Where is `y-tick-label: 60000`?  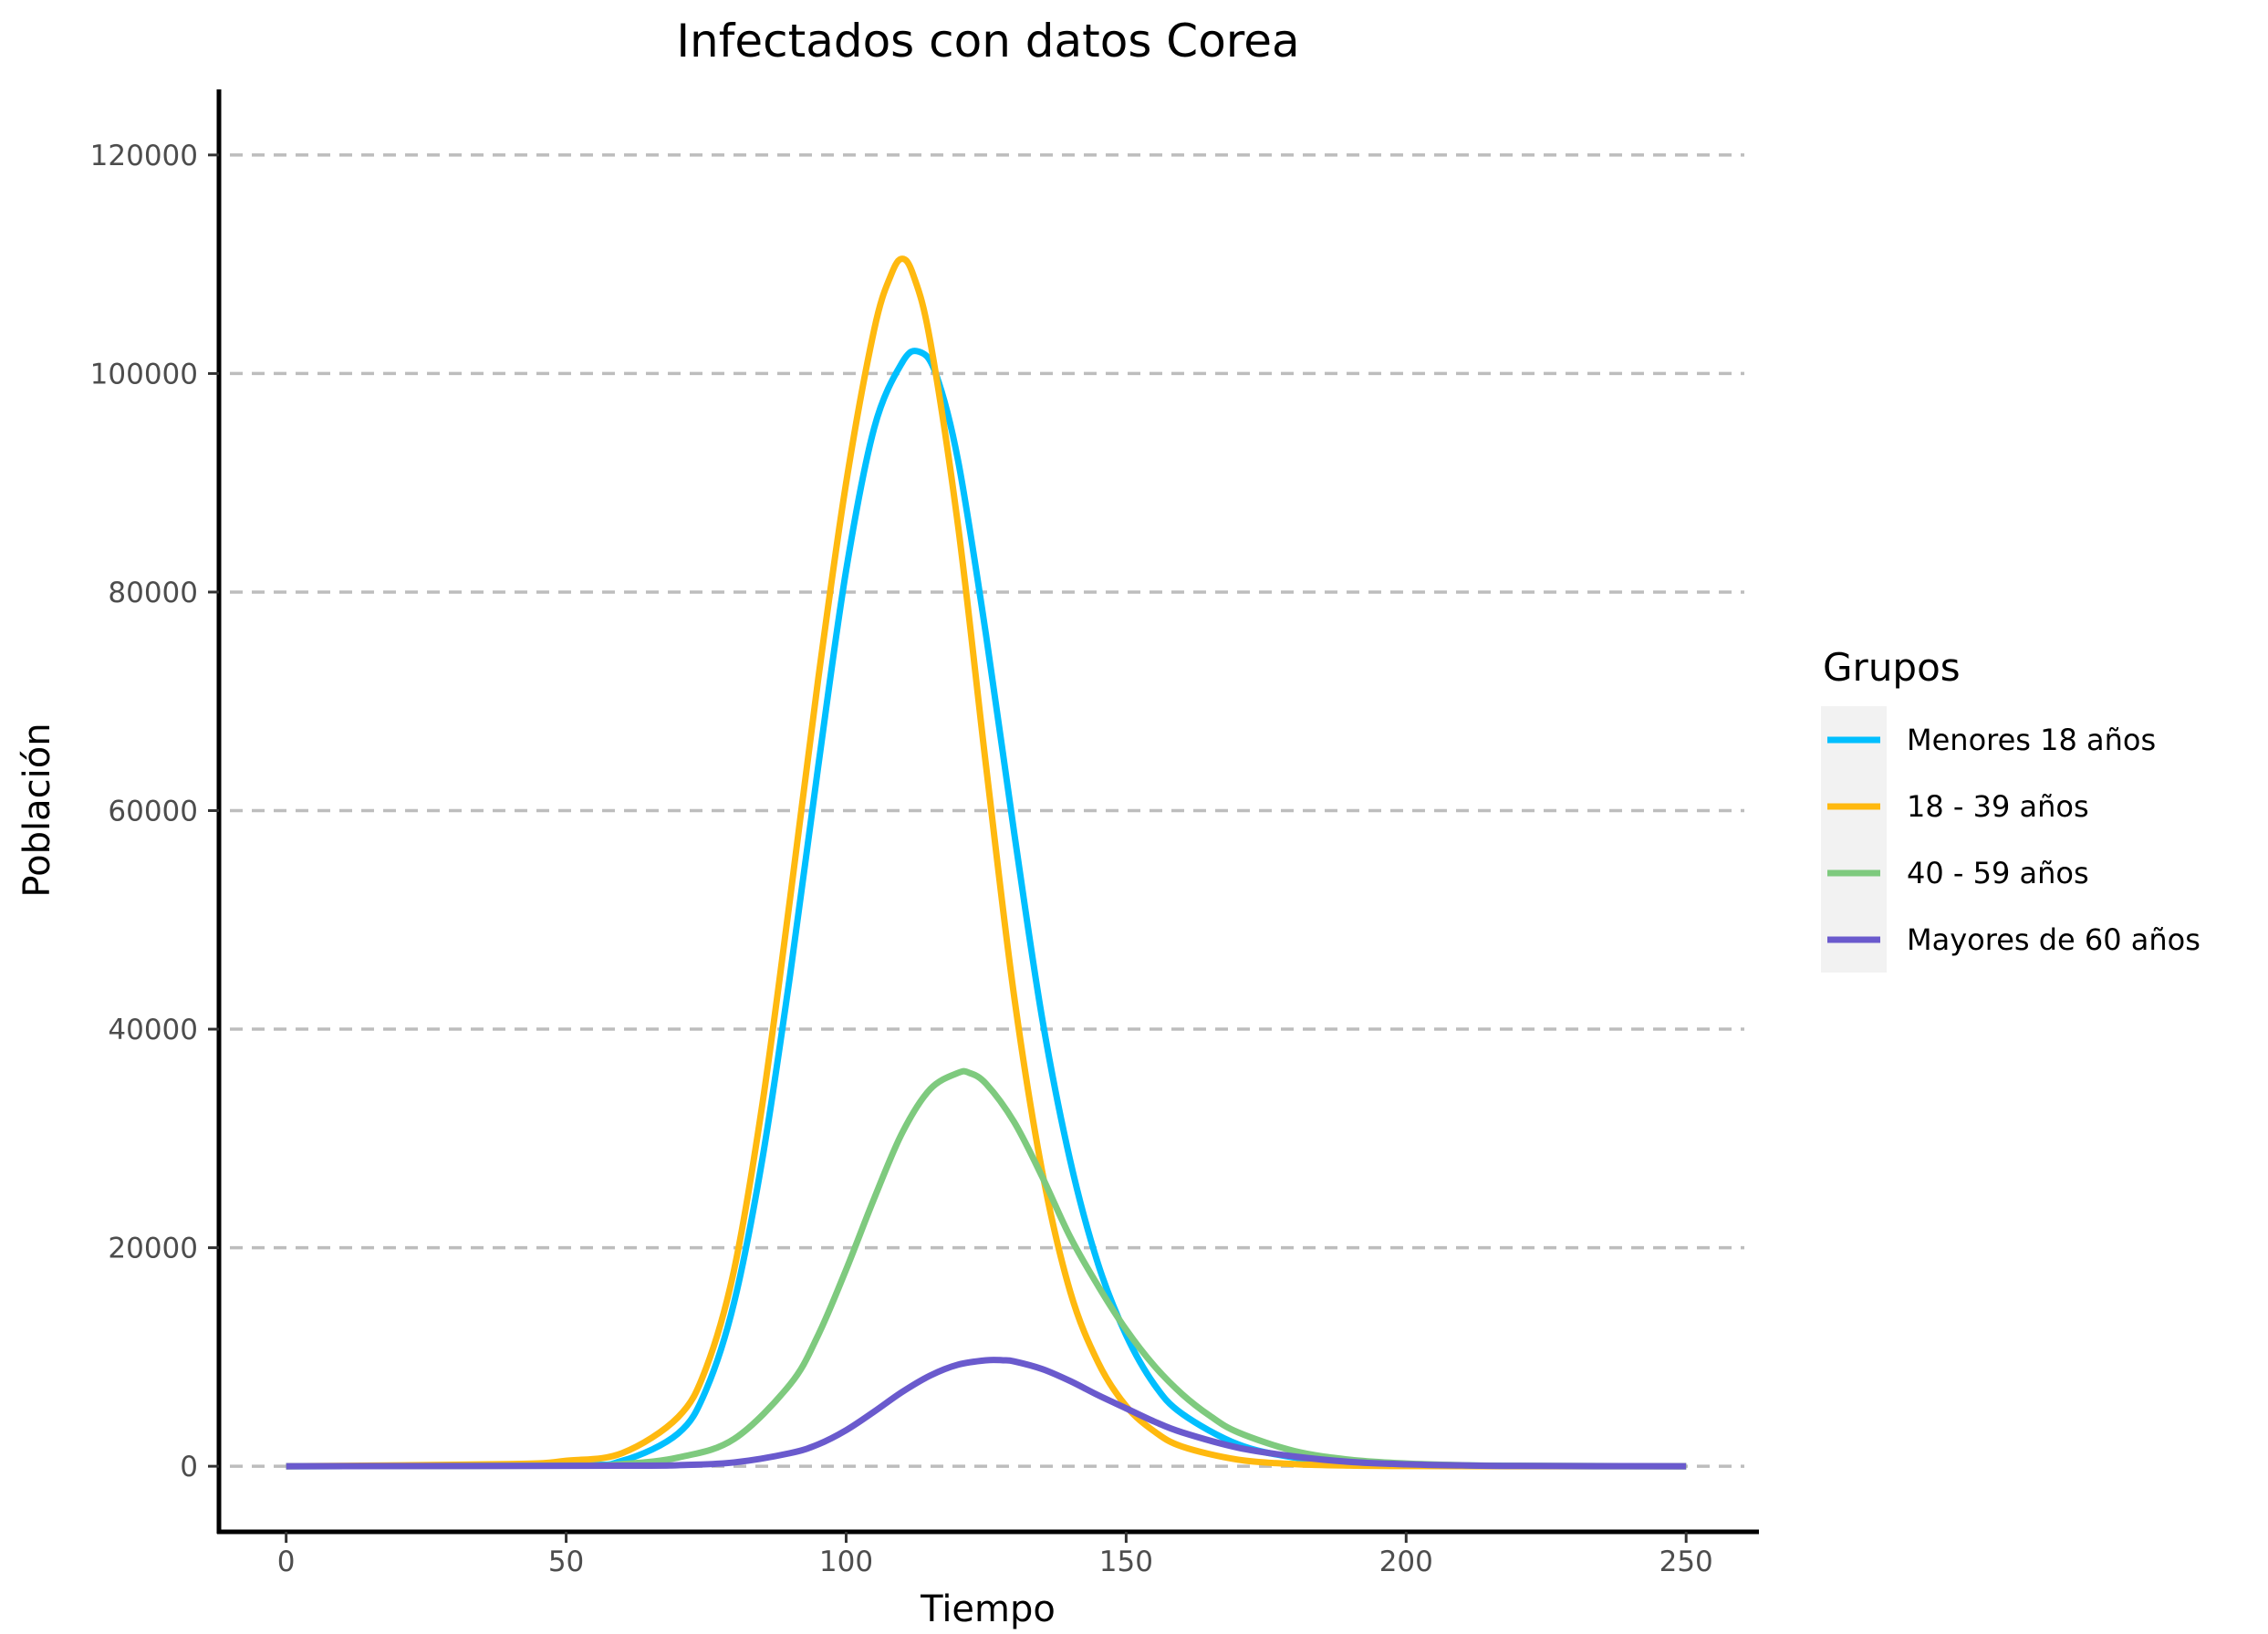
y-tick-label: 60000 is located at coordinates (153, 812).